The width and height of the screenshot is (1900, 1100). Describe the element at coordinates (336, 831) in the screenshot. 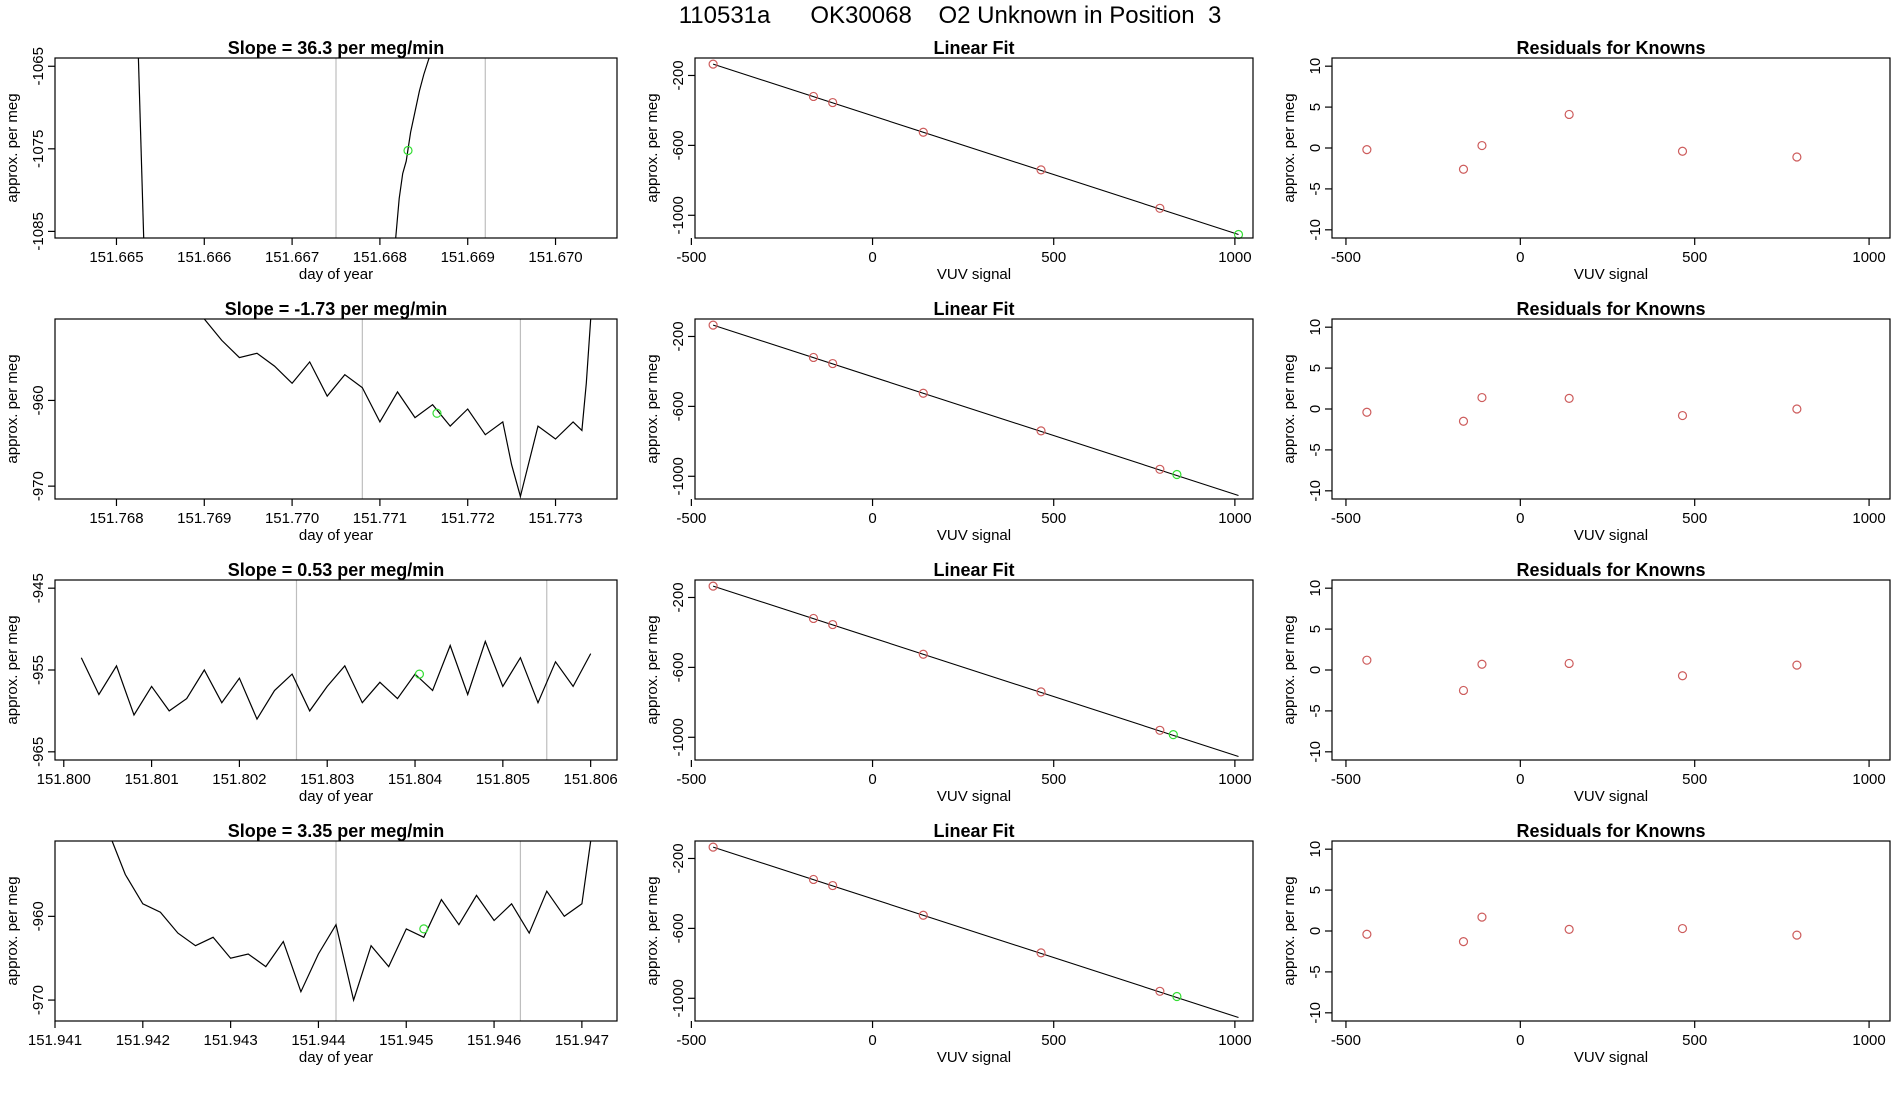

I see `time-series-r4-title: Slope = 3.35 per meg/min` at that location.